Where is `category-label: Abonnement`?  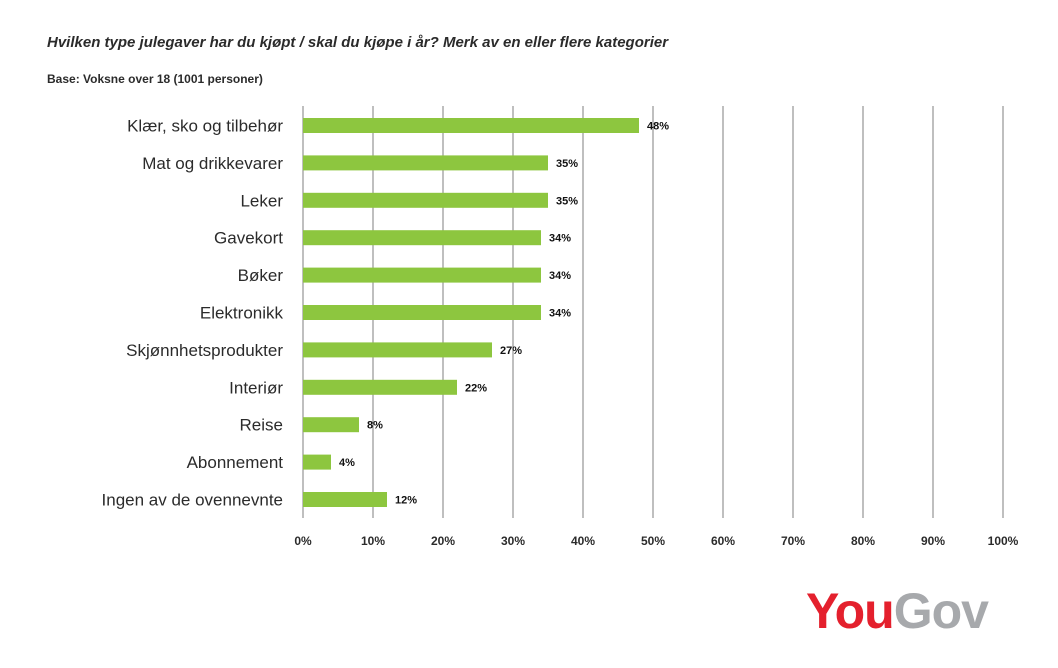
category-label: Abonnement is located at coordinates (235, 462).